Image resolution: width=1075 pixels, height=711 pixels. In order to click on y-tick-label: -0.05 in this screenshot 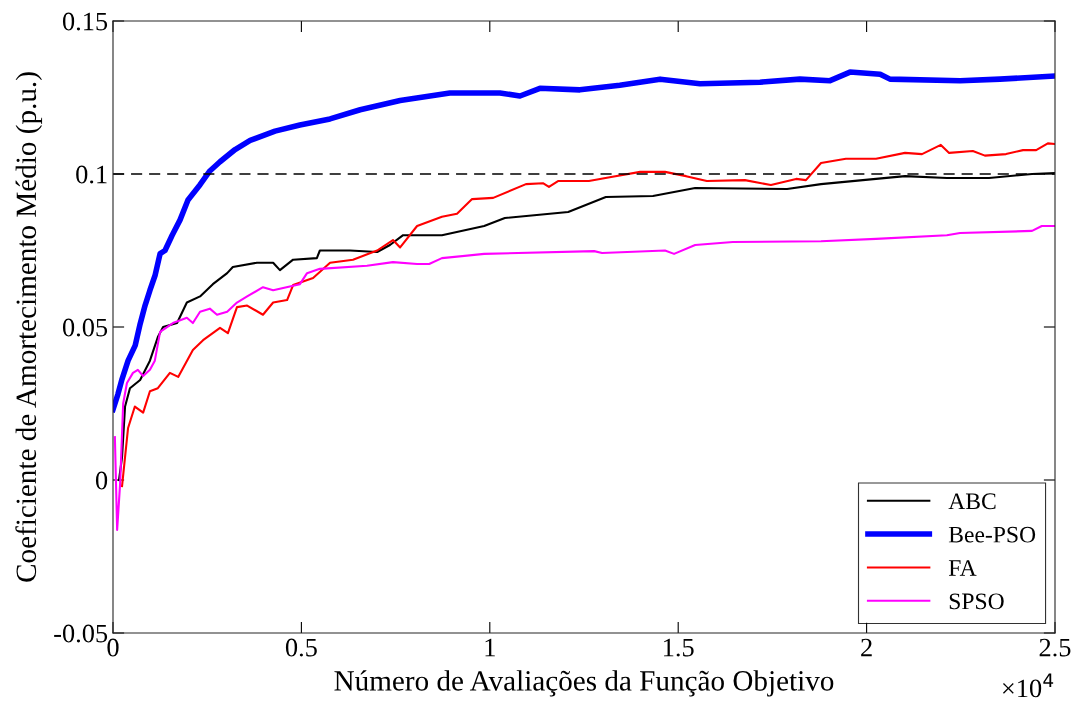, I will do `click(81, 633)`.